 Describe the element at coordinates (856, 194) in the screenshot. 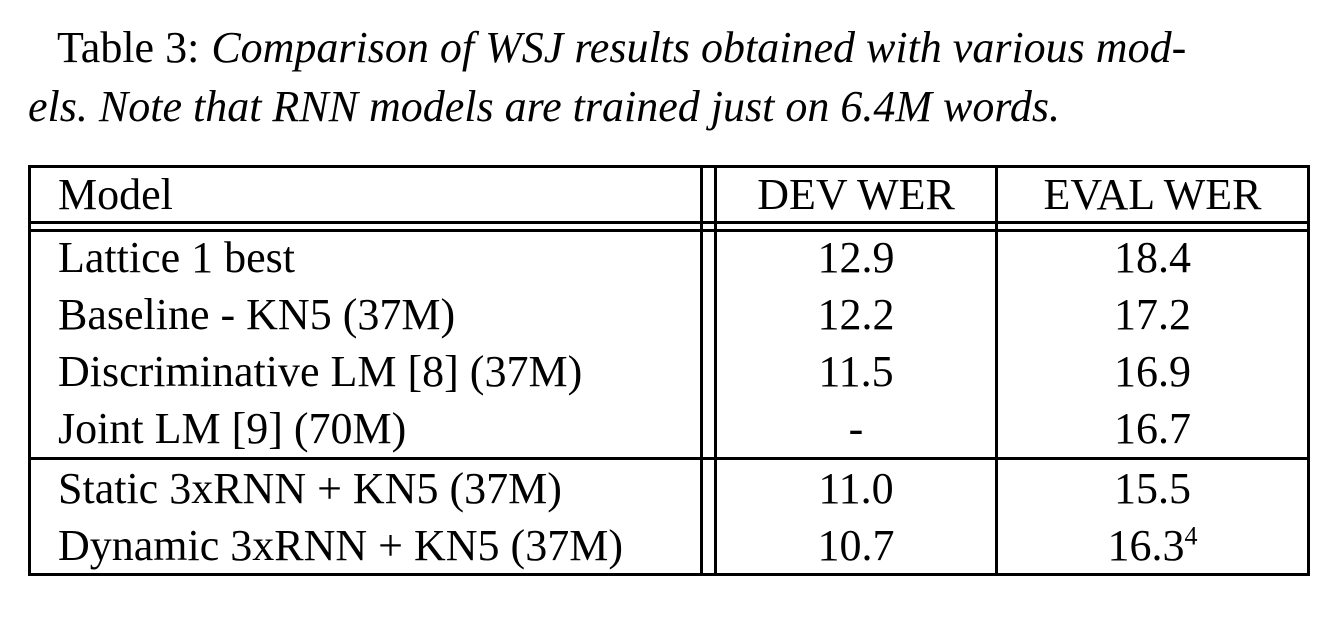

I see `header-dev-wer: DEV WER` at that location.